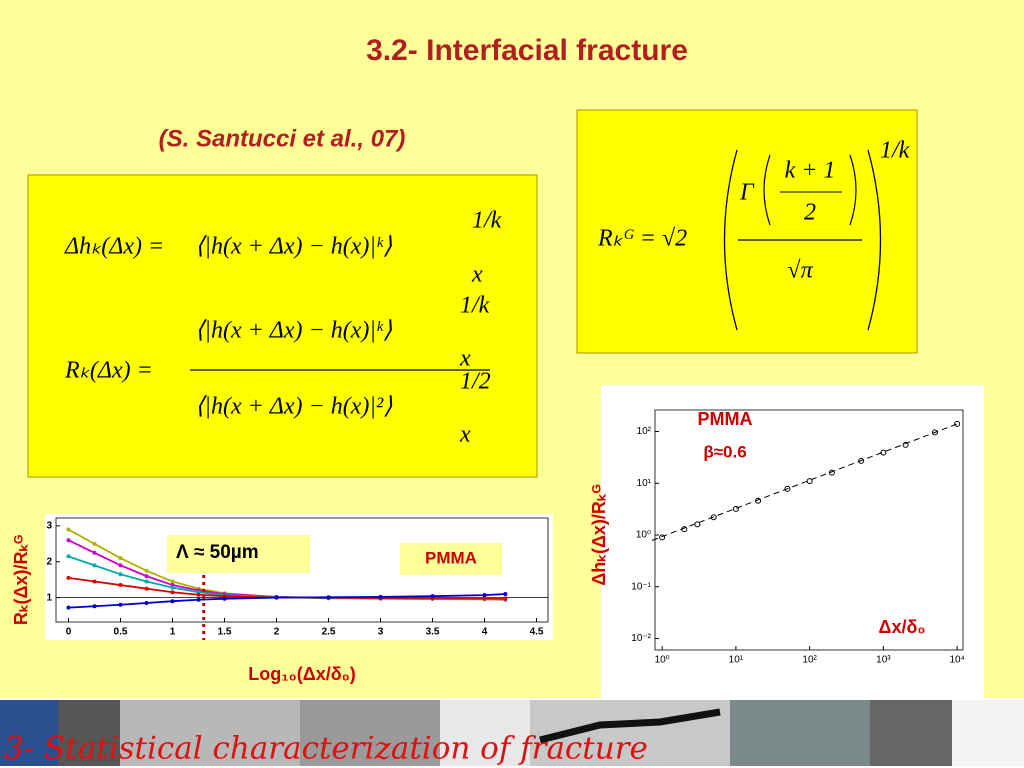 Image resolution: width=1024 pixels, height=768 pixels. Describe the element at coordinates (114, 247) in the screenshot. I see `formula-lhs: Δhₖ(Δx) =` at that location.